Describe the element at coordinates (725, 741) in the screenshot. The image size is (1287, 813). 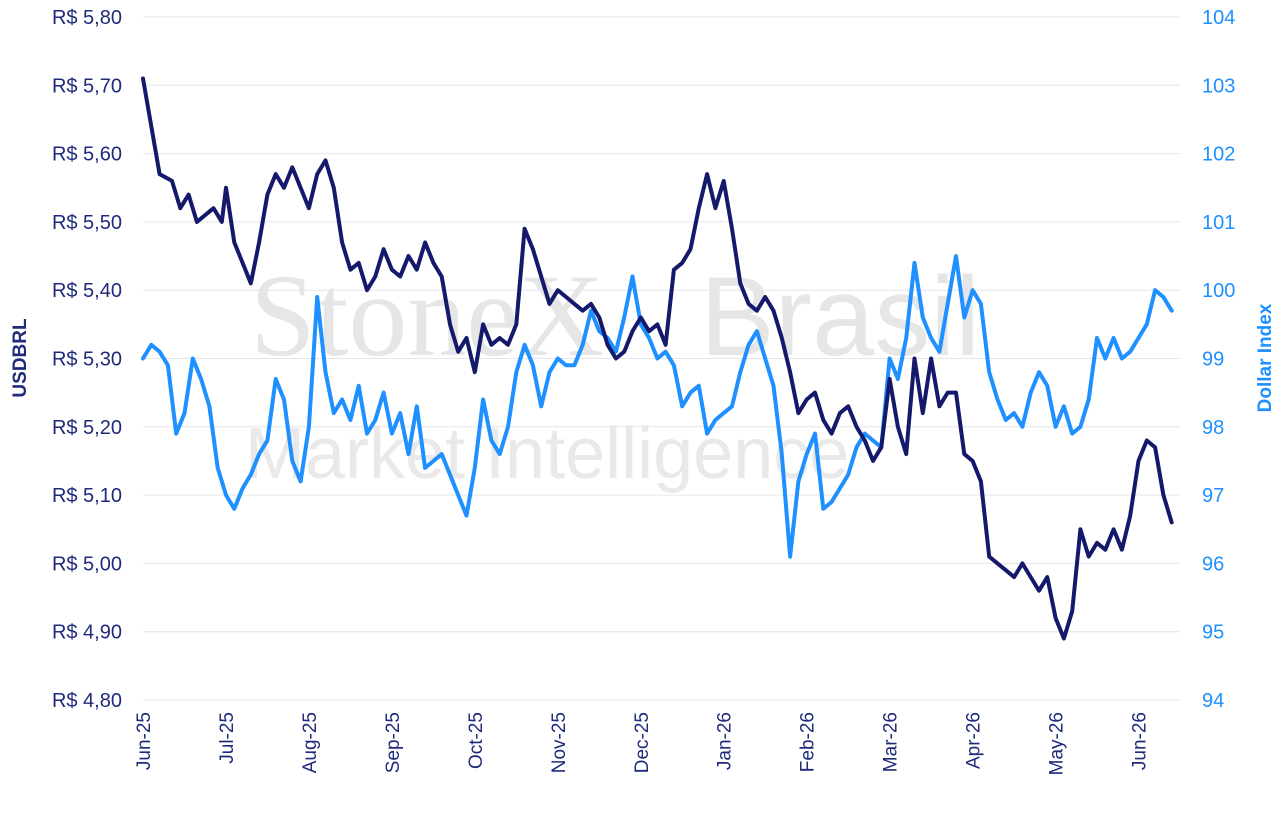
I see `x-tick-label: Jan-26` at that location.